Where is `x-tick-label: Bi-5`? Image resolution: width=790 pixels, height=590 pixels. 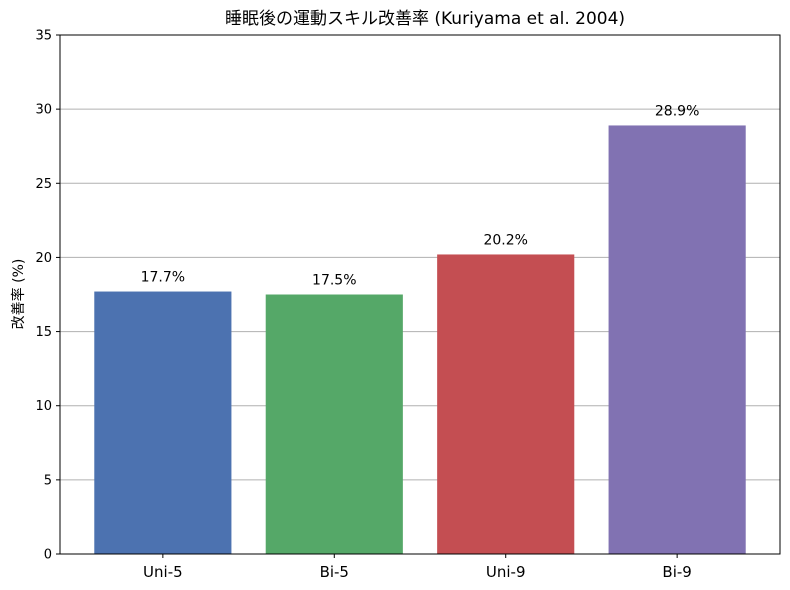 x-tick-label: Bi-5 is located at coordinates (334, 572).